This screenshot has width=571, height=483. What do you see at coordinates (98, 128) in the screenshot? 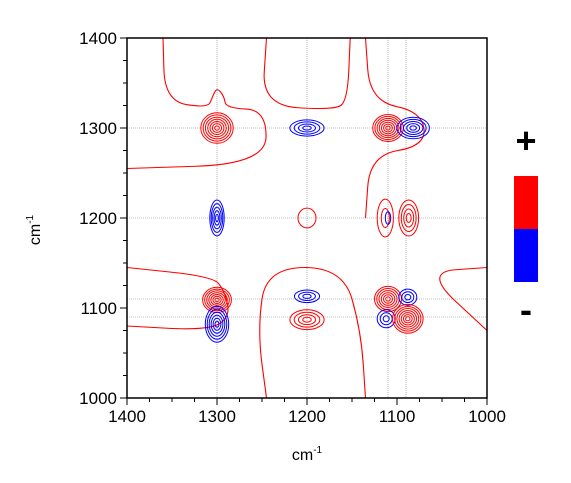
I see `y-tick-label: 1300` at bounding box center [98, 128].